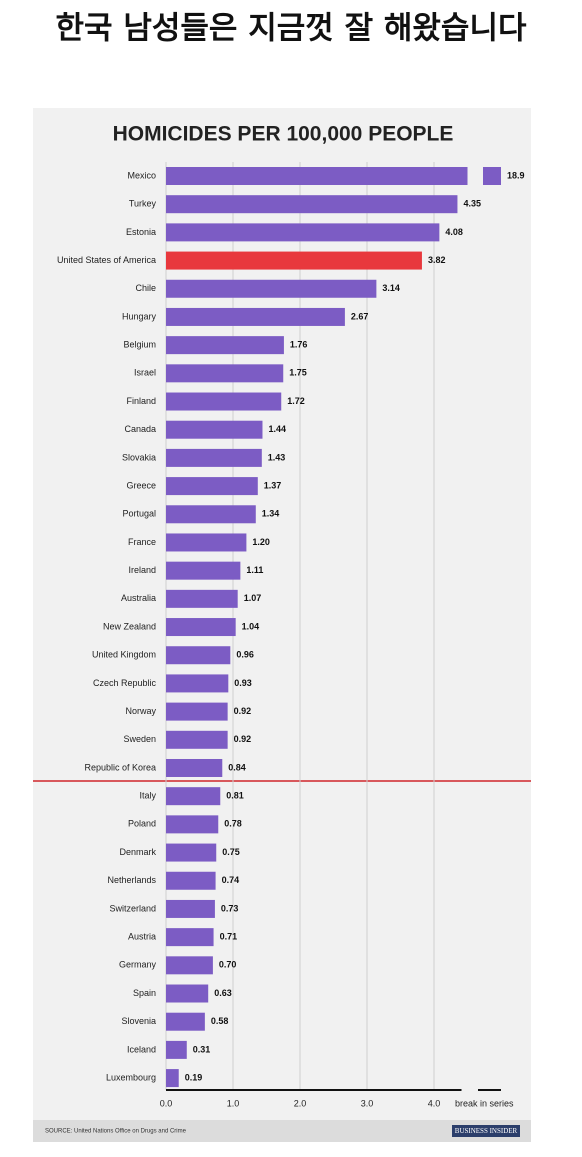 The width and height of the screenshot is (582, 1157). I want to click on category-label: Czech Republic, so click(125, 683).